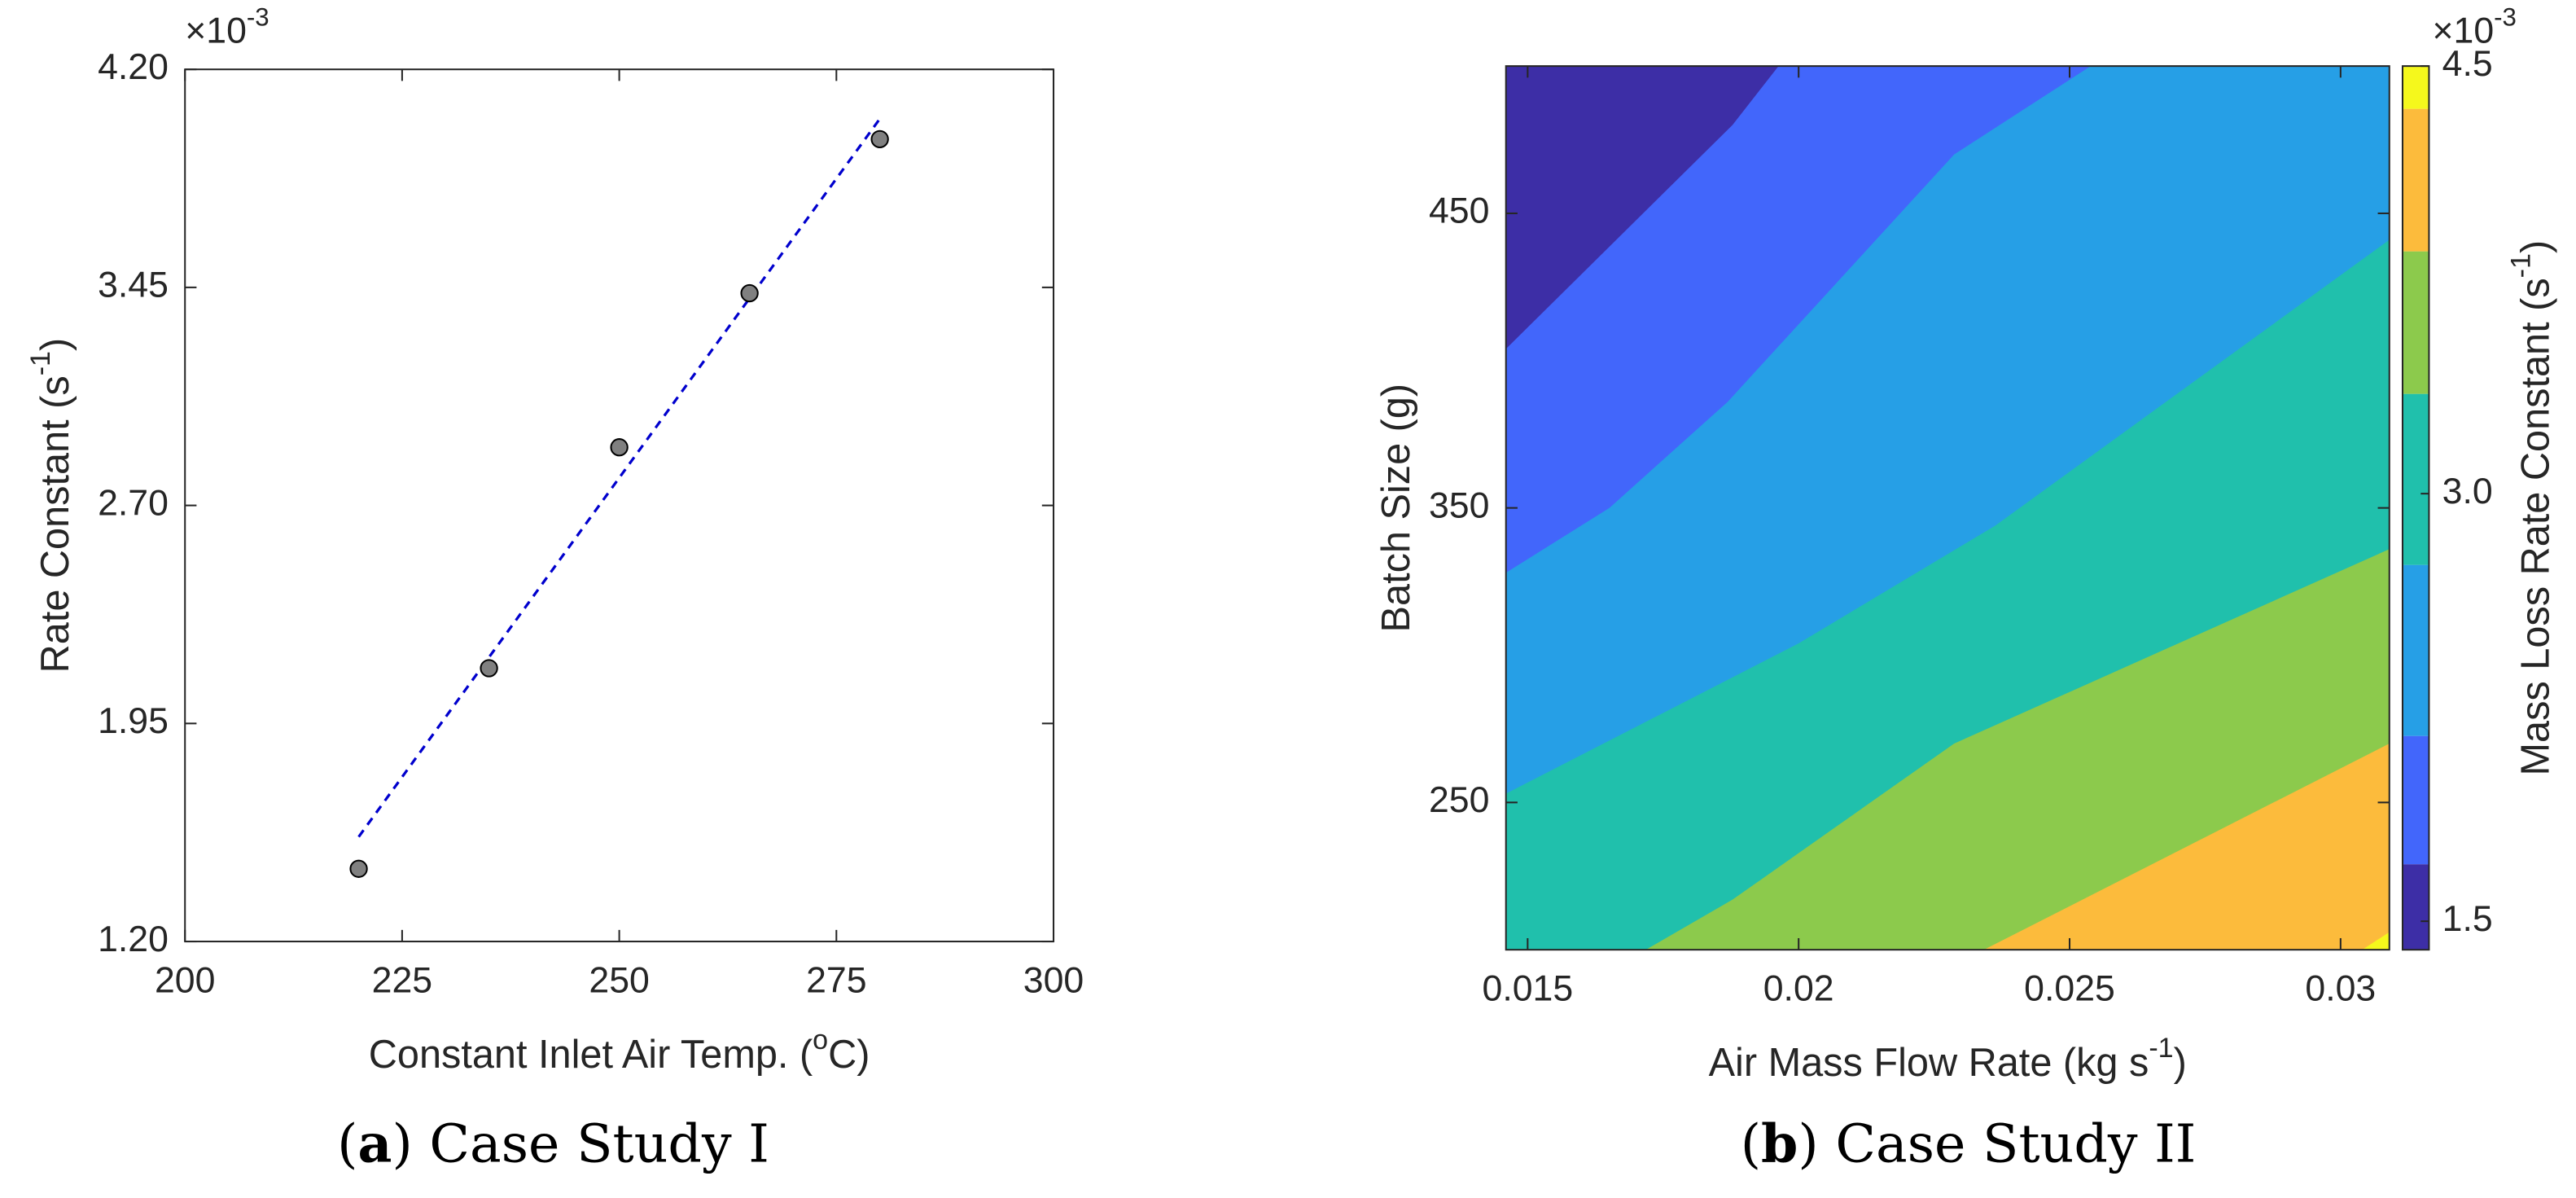  I want to click on caption: (b) Case Study II, so click(1969, 1144).